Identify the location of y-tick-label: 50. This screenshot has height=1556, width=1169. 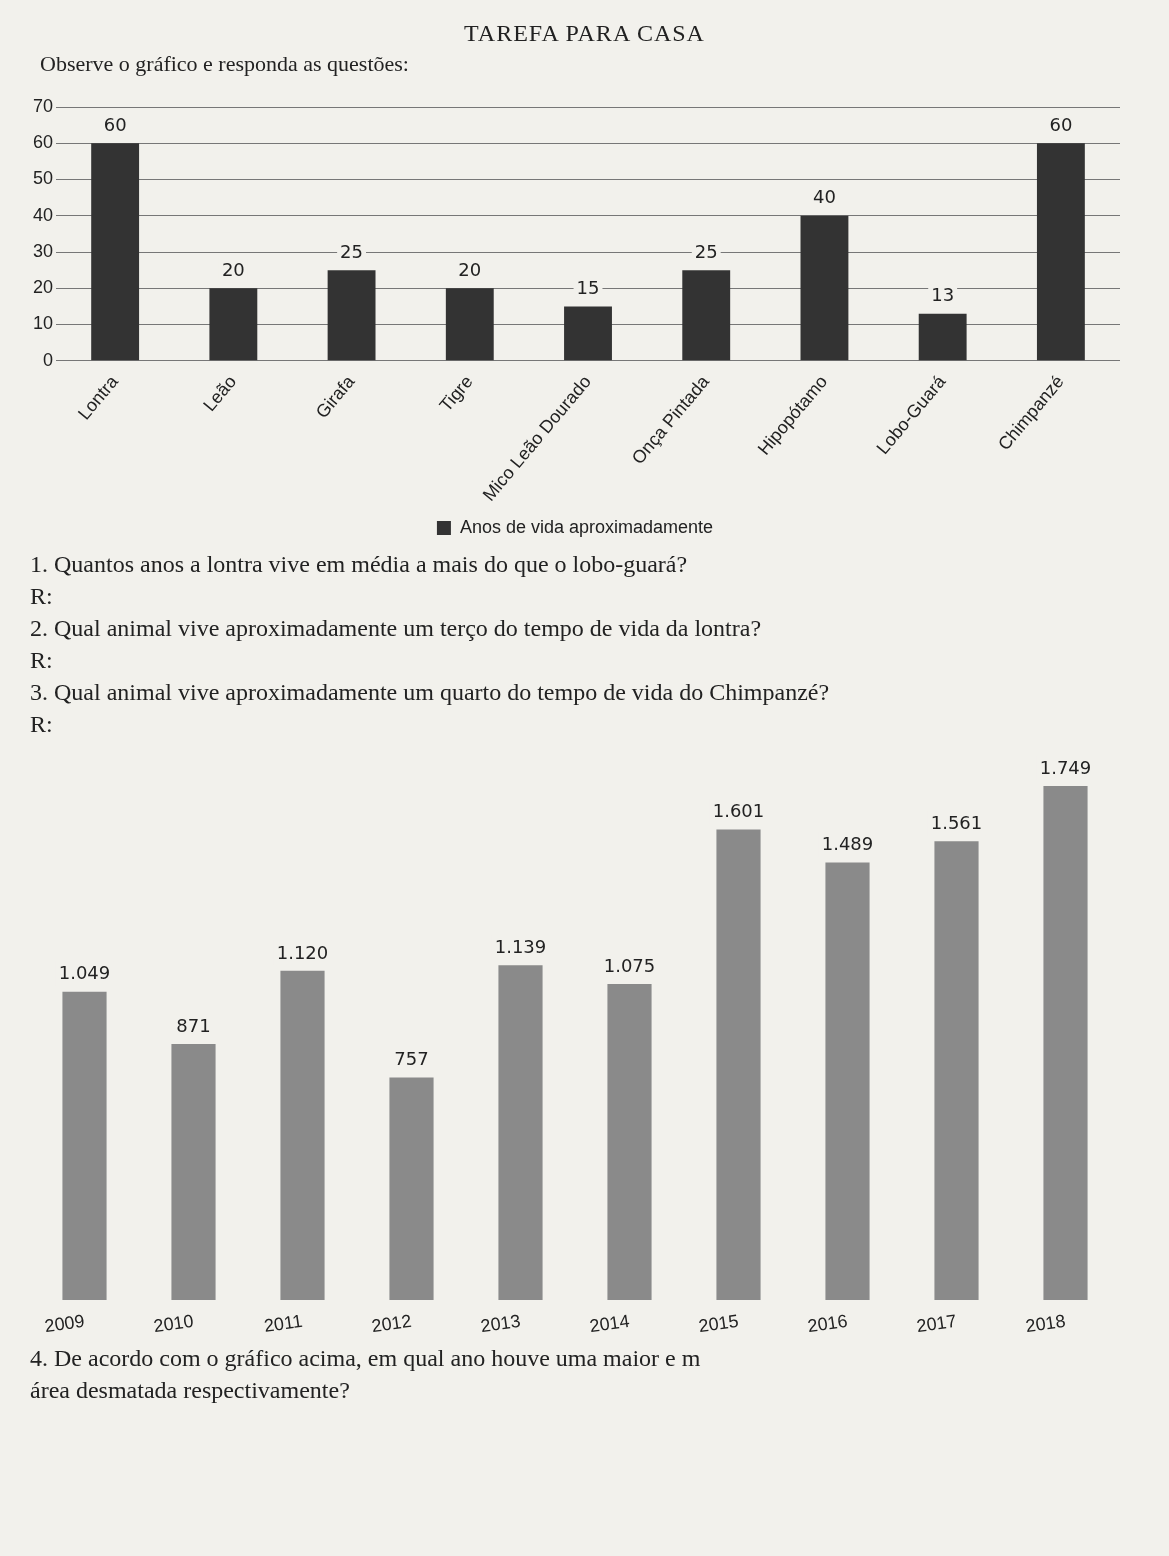
(43, 178).